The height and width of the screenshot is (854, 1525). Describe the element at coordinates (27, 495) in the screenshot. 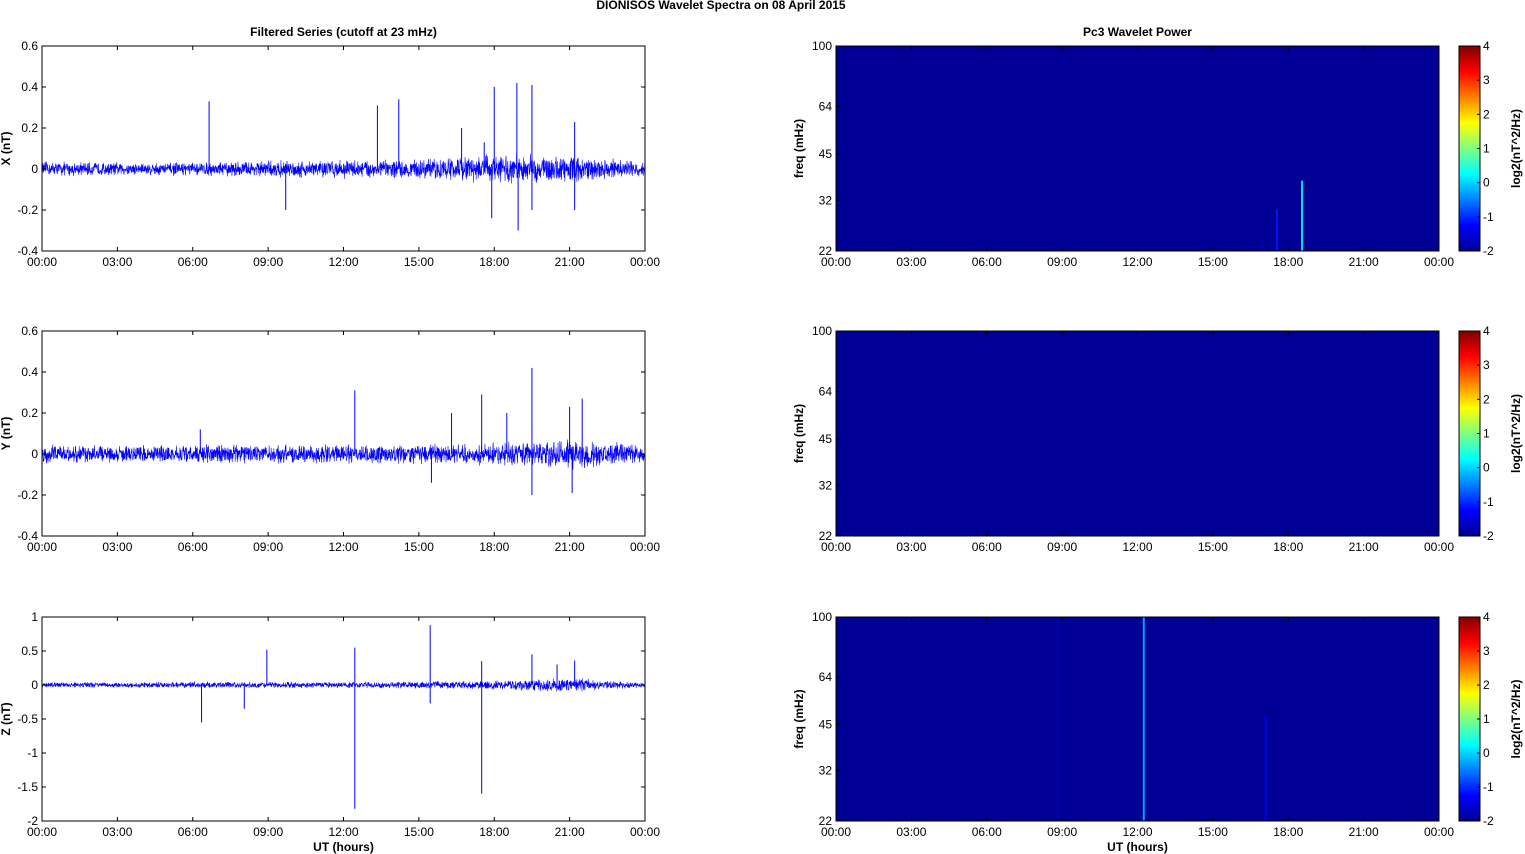

I see `series-y-ytick-label: -0.2` at that location.